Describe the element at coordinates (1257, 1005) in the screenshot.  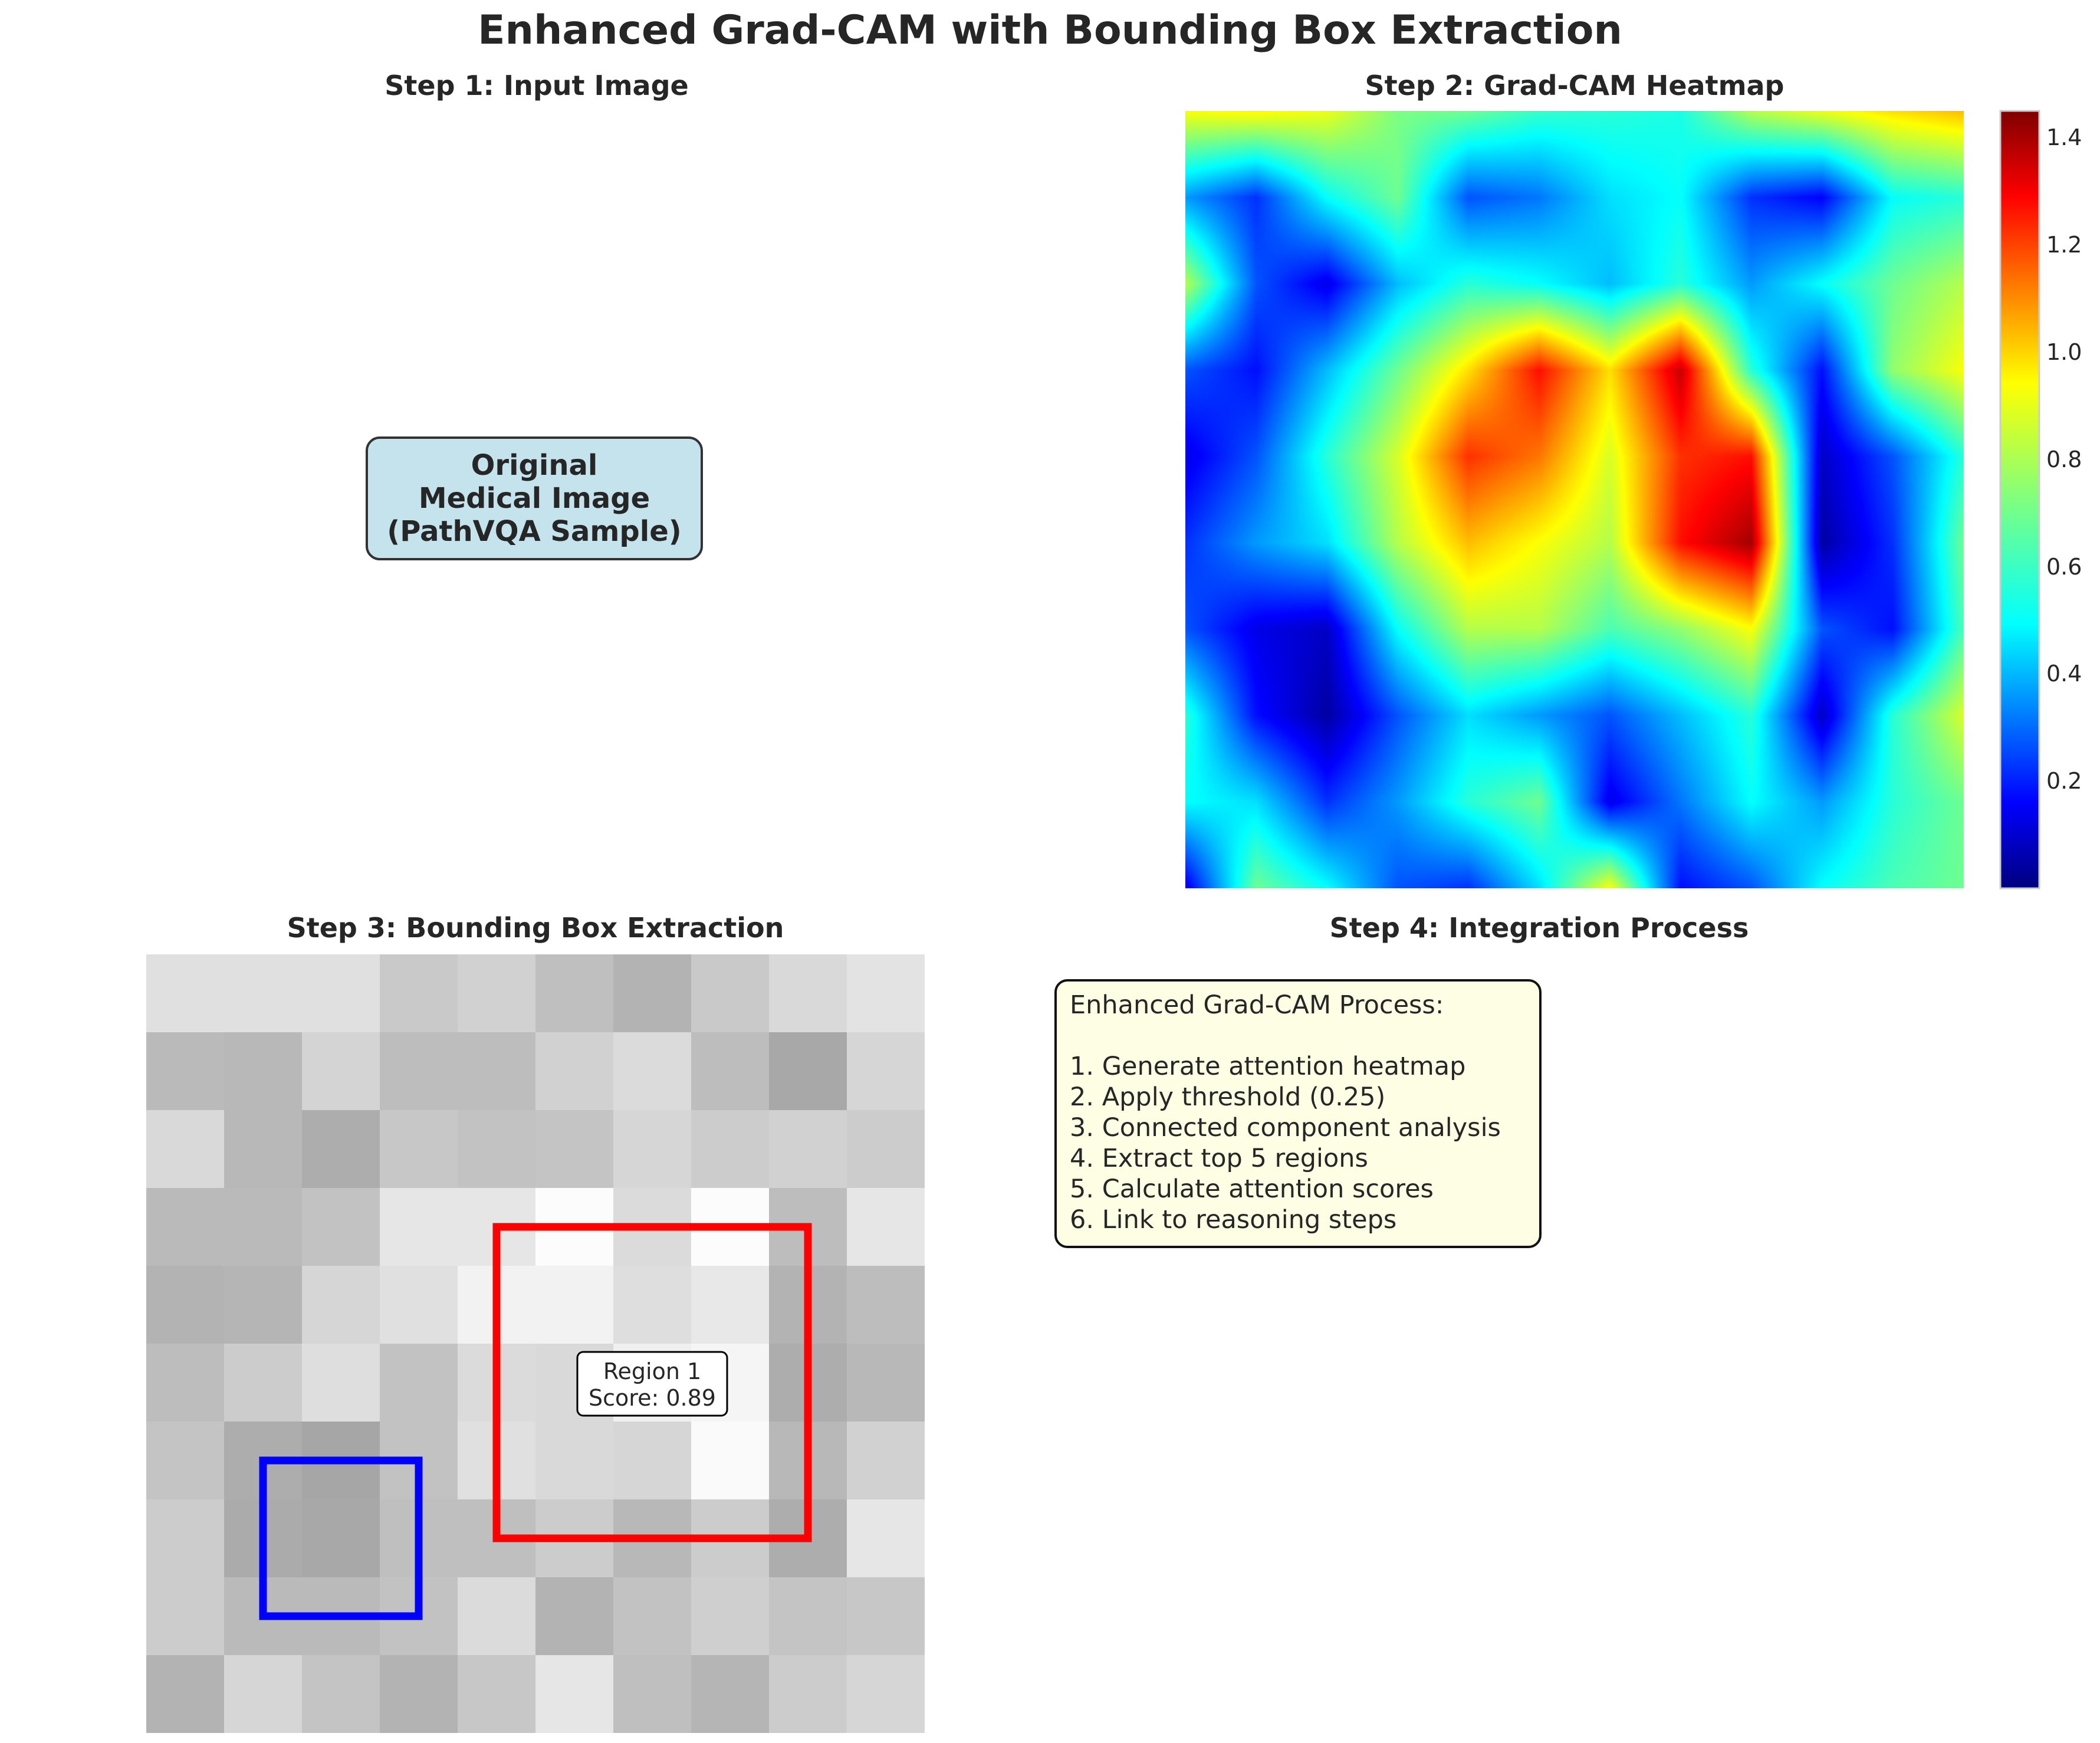
I see `process-heading: Enhanced Grad-CAM Process:` at that location.